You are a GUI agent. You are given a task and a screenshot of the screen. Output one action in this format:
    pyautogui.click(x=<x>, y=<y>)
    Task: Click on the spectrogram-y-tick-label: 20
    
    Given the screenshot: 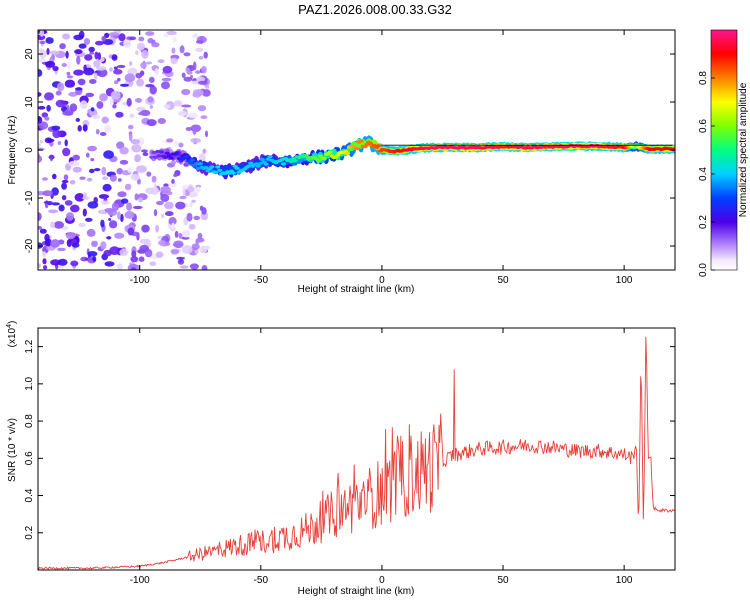 What is the action you would take?
    pyautogui.click(x=29, y=54)
    